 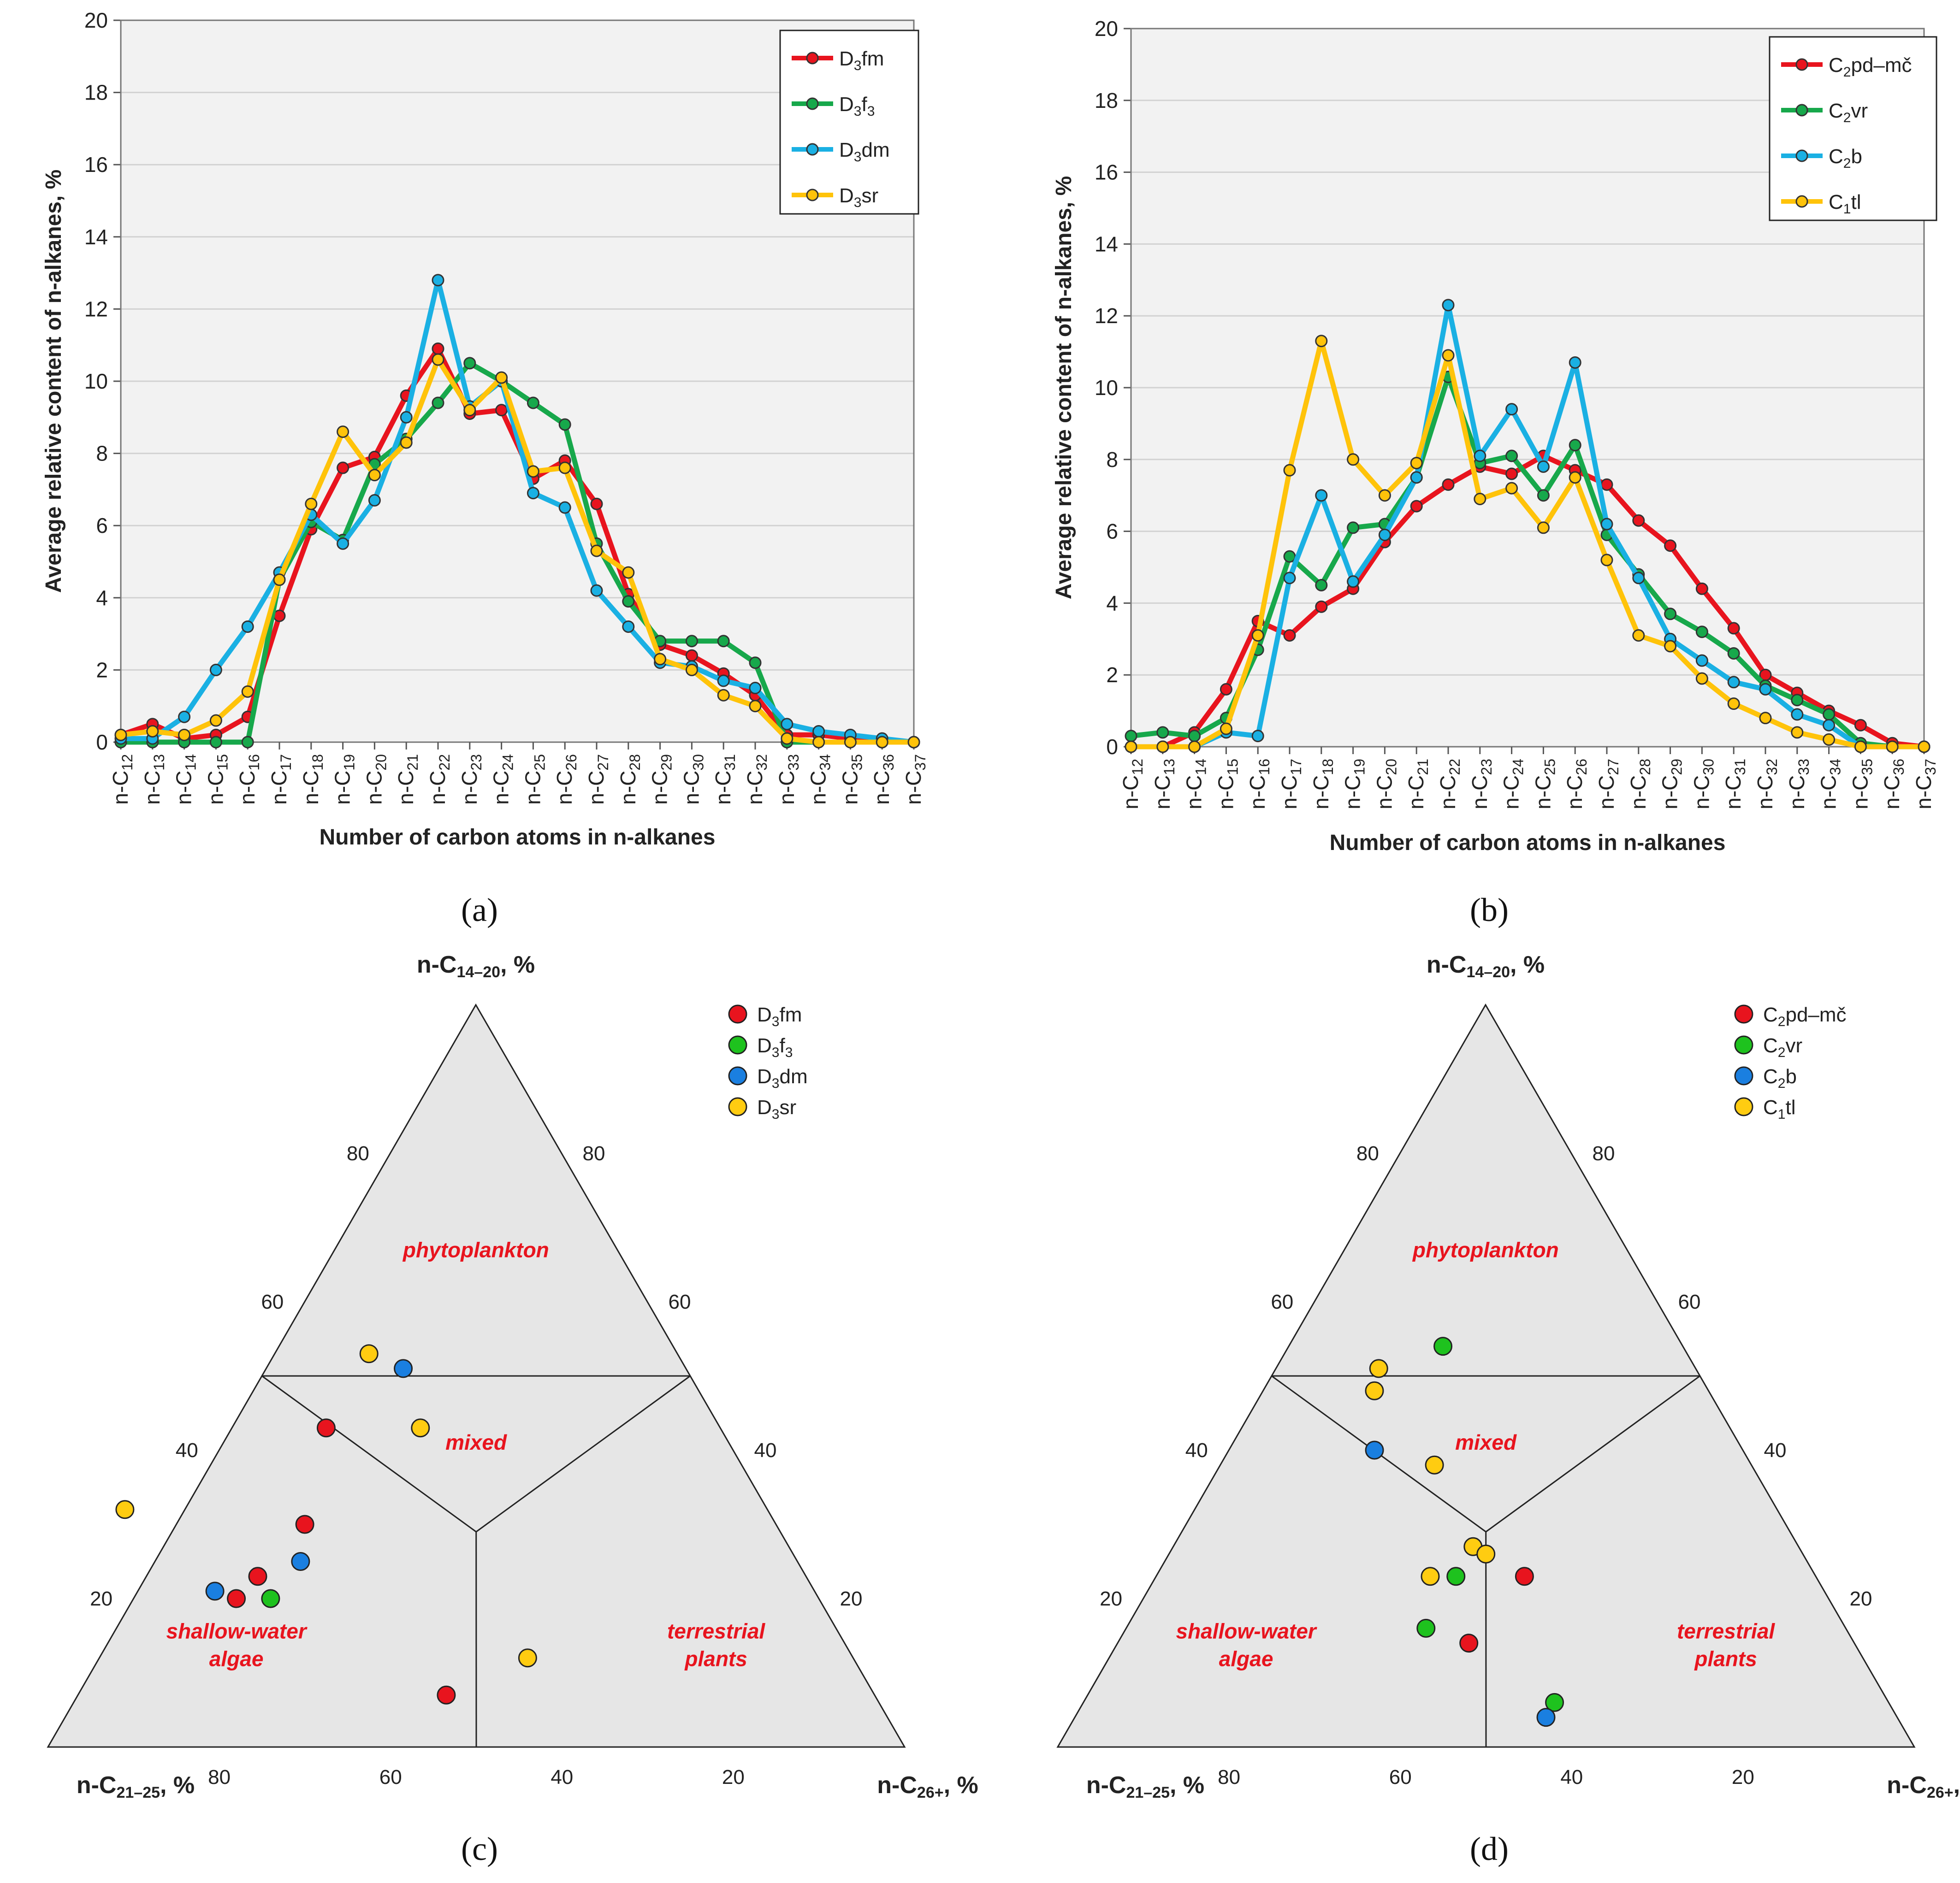 What do you see at coordinates (102, 598) in the screenshot?
I see `y-tick-label-a: 4` at bounding box center [102, 598].